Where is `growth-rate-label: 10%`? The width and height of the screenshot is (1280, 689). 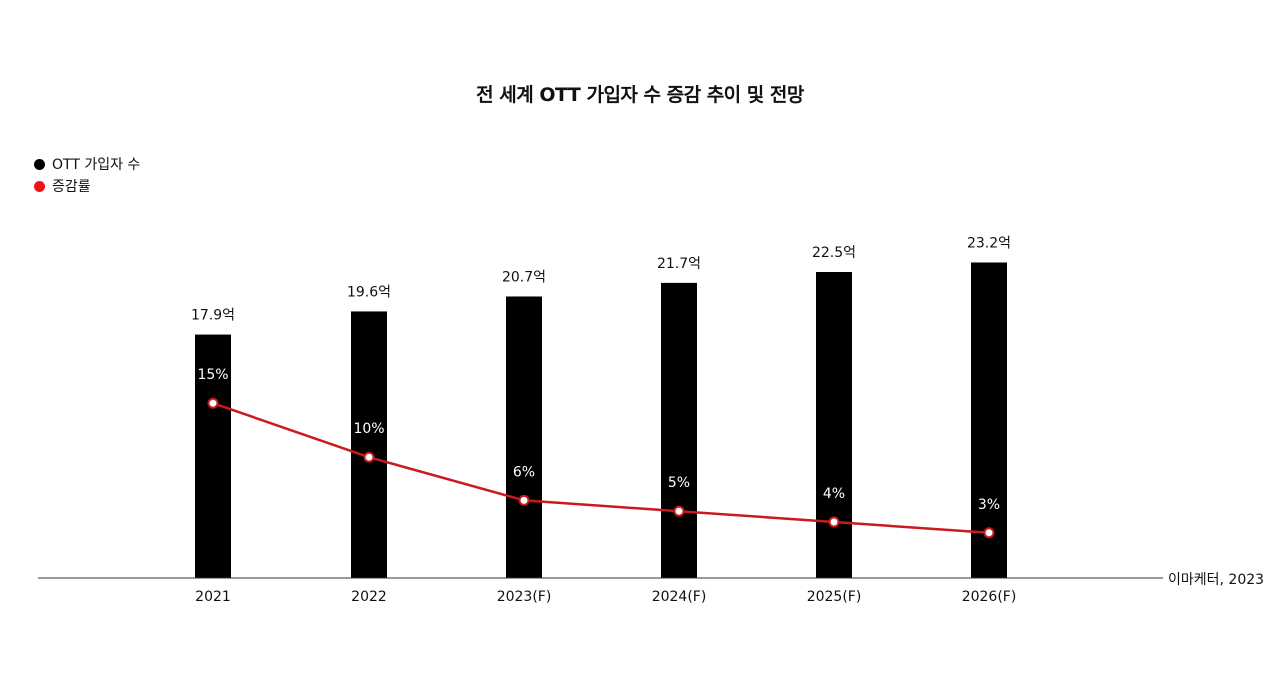 growth-rate-label: 10% is located at coordinates (368, 429).